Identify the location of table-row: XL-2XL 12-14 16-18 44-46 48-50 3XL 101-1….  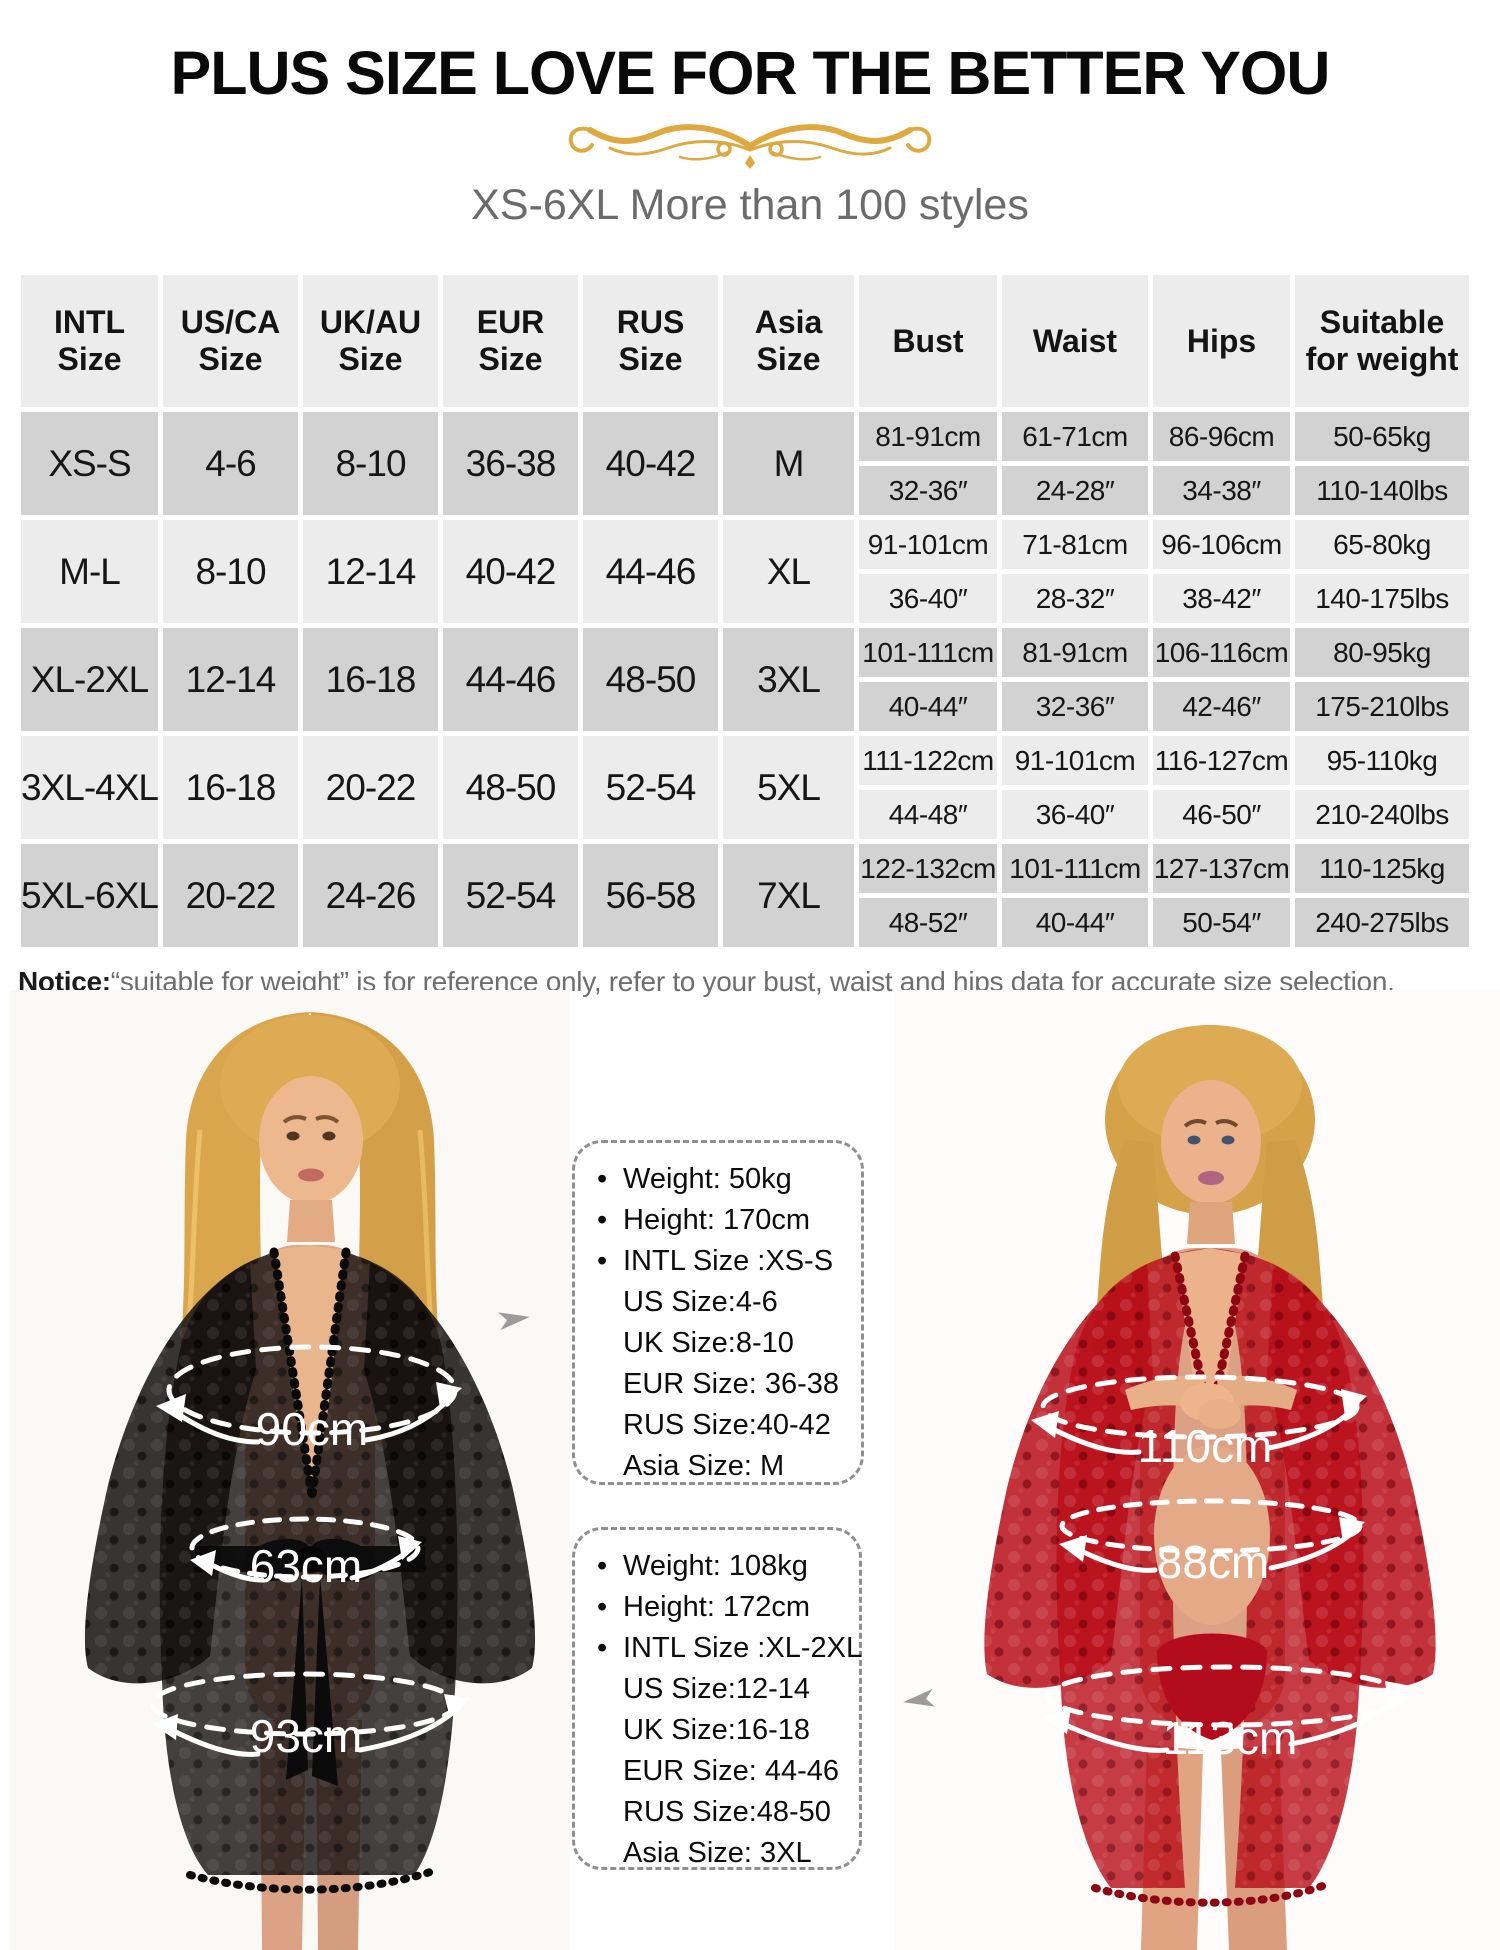
(745, 680).